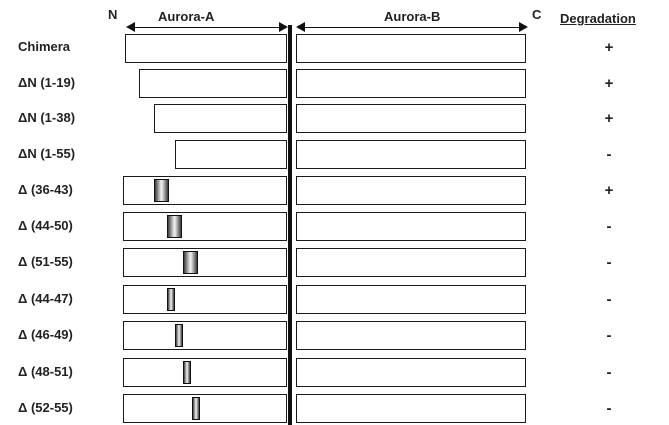 Image resolution: width=669 pixels, height=425 pixels. I want to click on row-dn-1-38: ΔN (1-38) +, so click(334, 119).